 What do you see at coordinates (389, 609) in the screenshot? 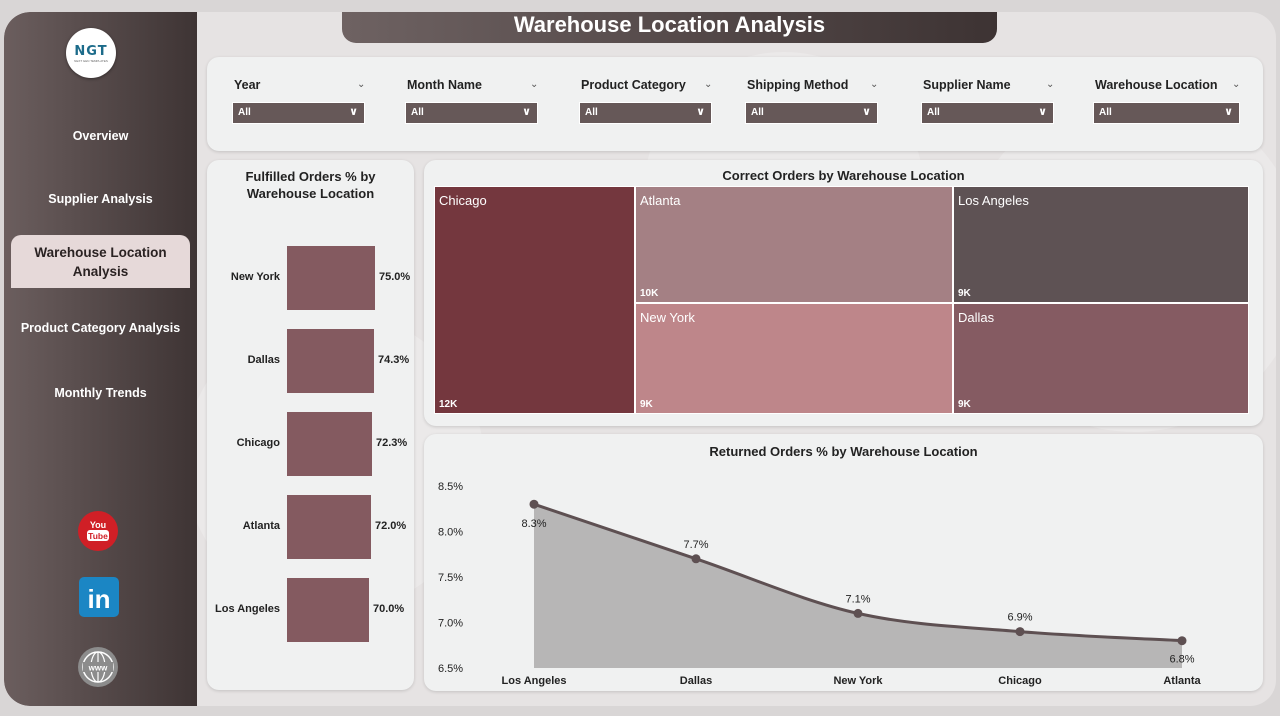
I see `bar-value-label: 70.0%` at bounding box center [389, 609].